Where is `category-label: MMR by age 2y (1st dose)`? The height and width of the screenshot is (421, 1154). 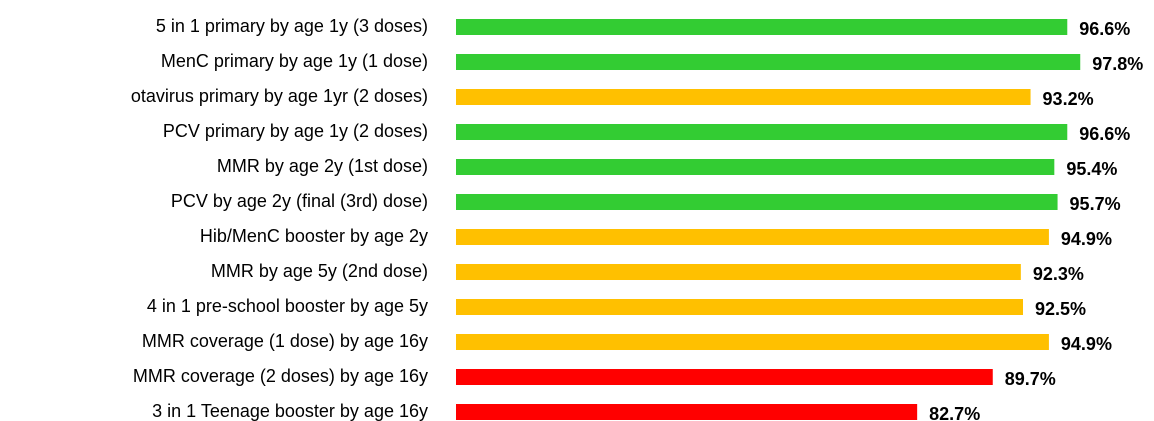
category-label: MMR by age 2y (1st dose) is located at coordinates (322, 166).